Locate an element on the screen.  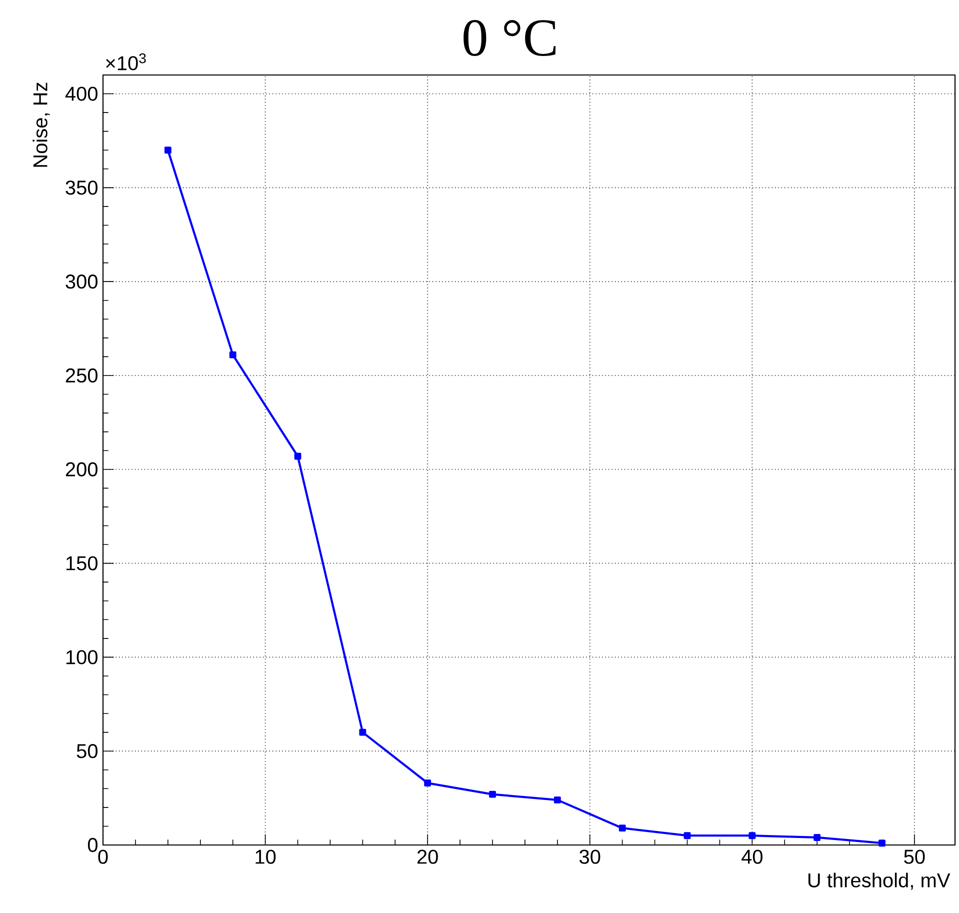
x-tick-label: 30 is located at coordinates (590, 857).